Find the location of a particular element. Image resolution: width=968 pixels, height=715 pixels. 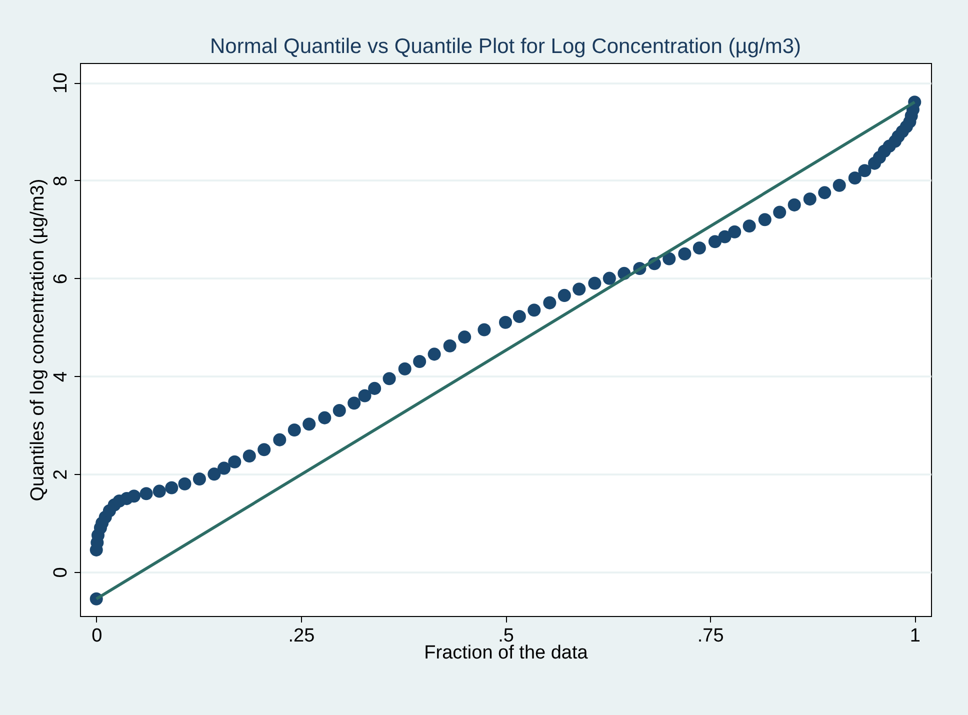

chart-title: Normal Quantile vs Quantile Plot for Log Concentration (µg/m3) is located at coordinates (506, 46).